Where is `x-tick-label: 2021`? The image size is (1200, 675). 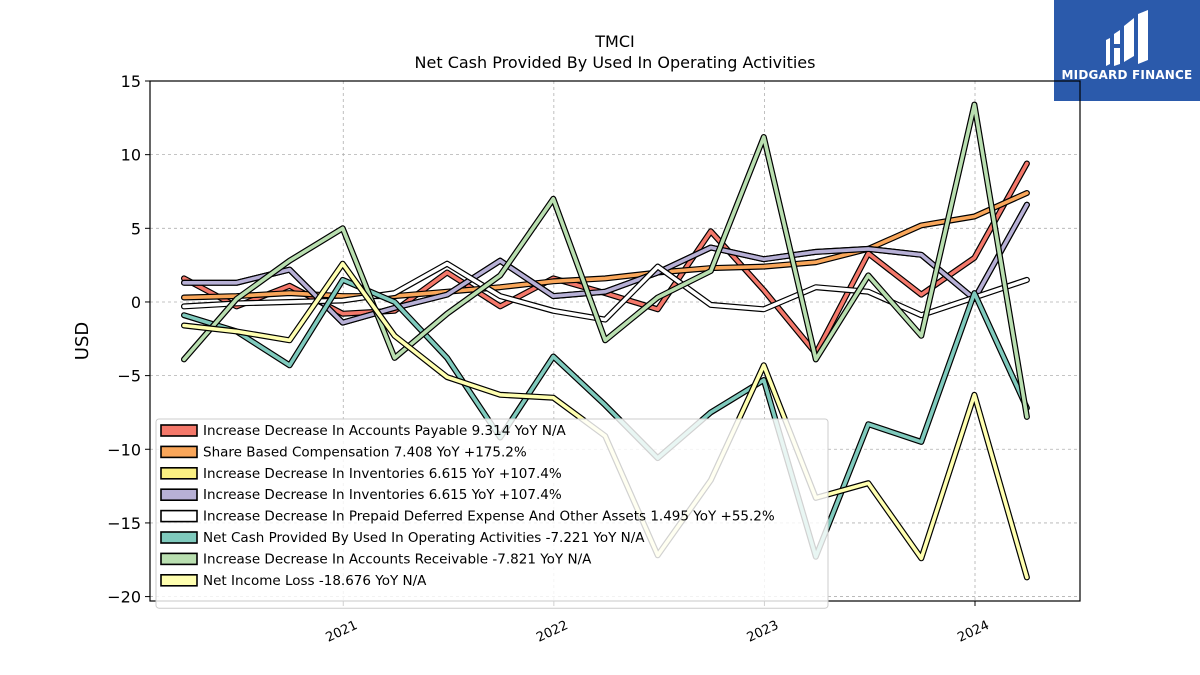 x-tick-label: 2021 is located at coordinates (342, 632).